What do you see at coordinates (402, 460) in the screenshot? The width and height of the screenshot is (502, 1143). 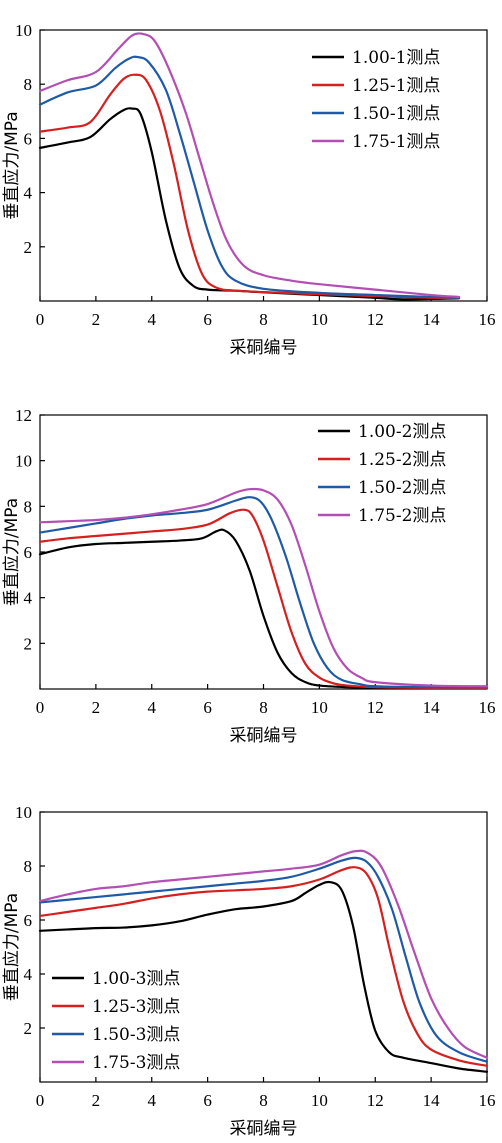 I see `legend-label: 1.25-2测点` at bounding box center [402, 460].